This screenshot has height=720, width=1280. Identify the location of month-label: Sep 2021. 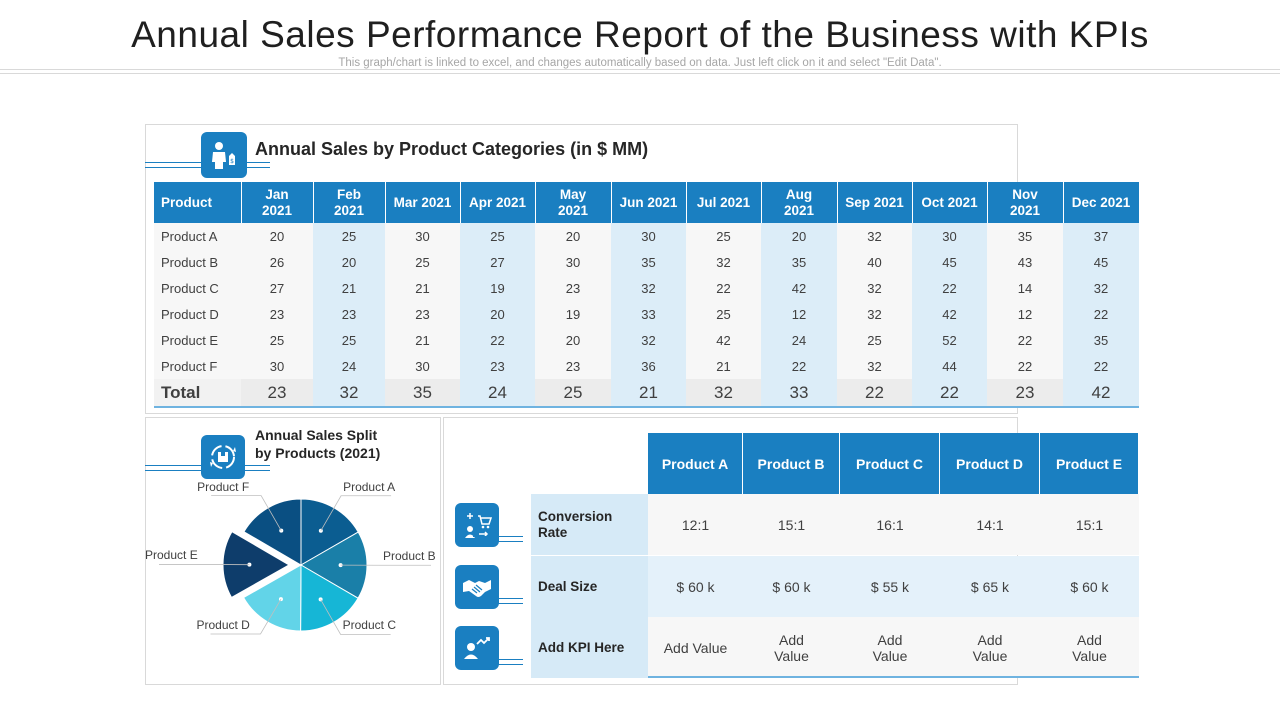
(874, 202).